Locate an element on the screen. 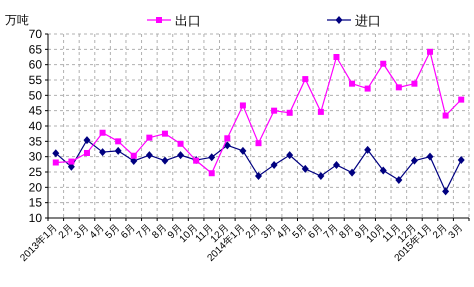 This screenshot has height=287, width=474. x-tick-label: 8月 is located at coordinates (346, 232).